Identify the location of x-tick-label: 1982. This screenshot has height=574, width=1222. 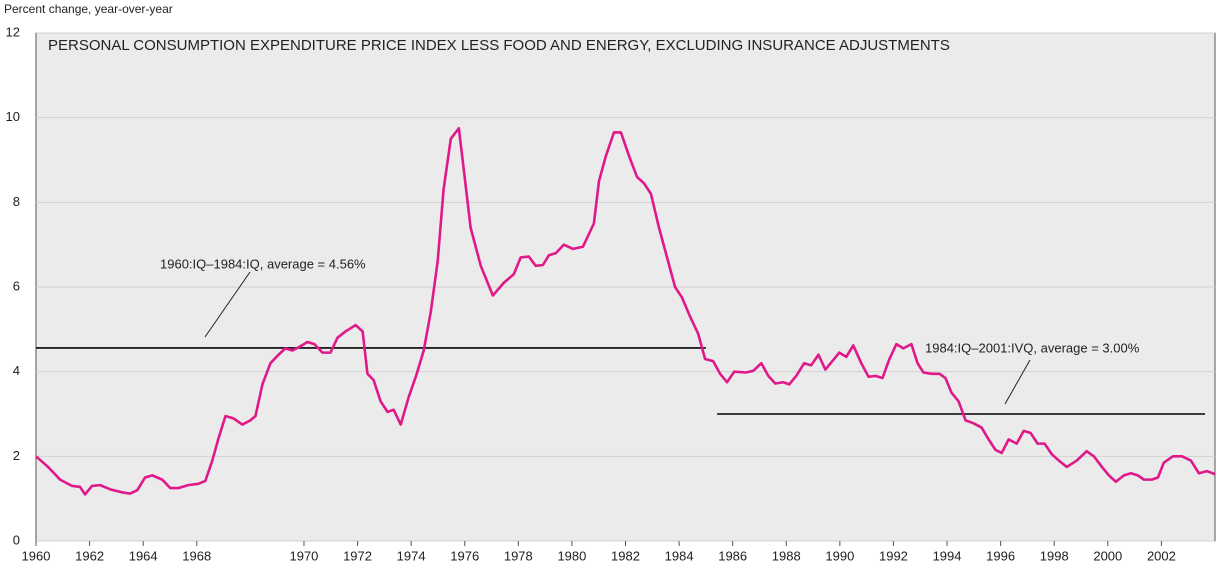
(625, 555).